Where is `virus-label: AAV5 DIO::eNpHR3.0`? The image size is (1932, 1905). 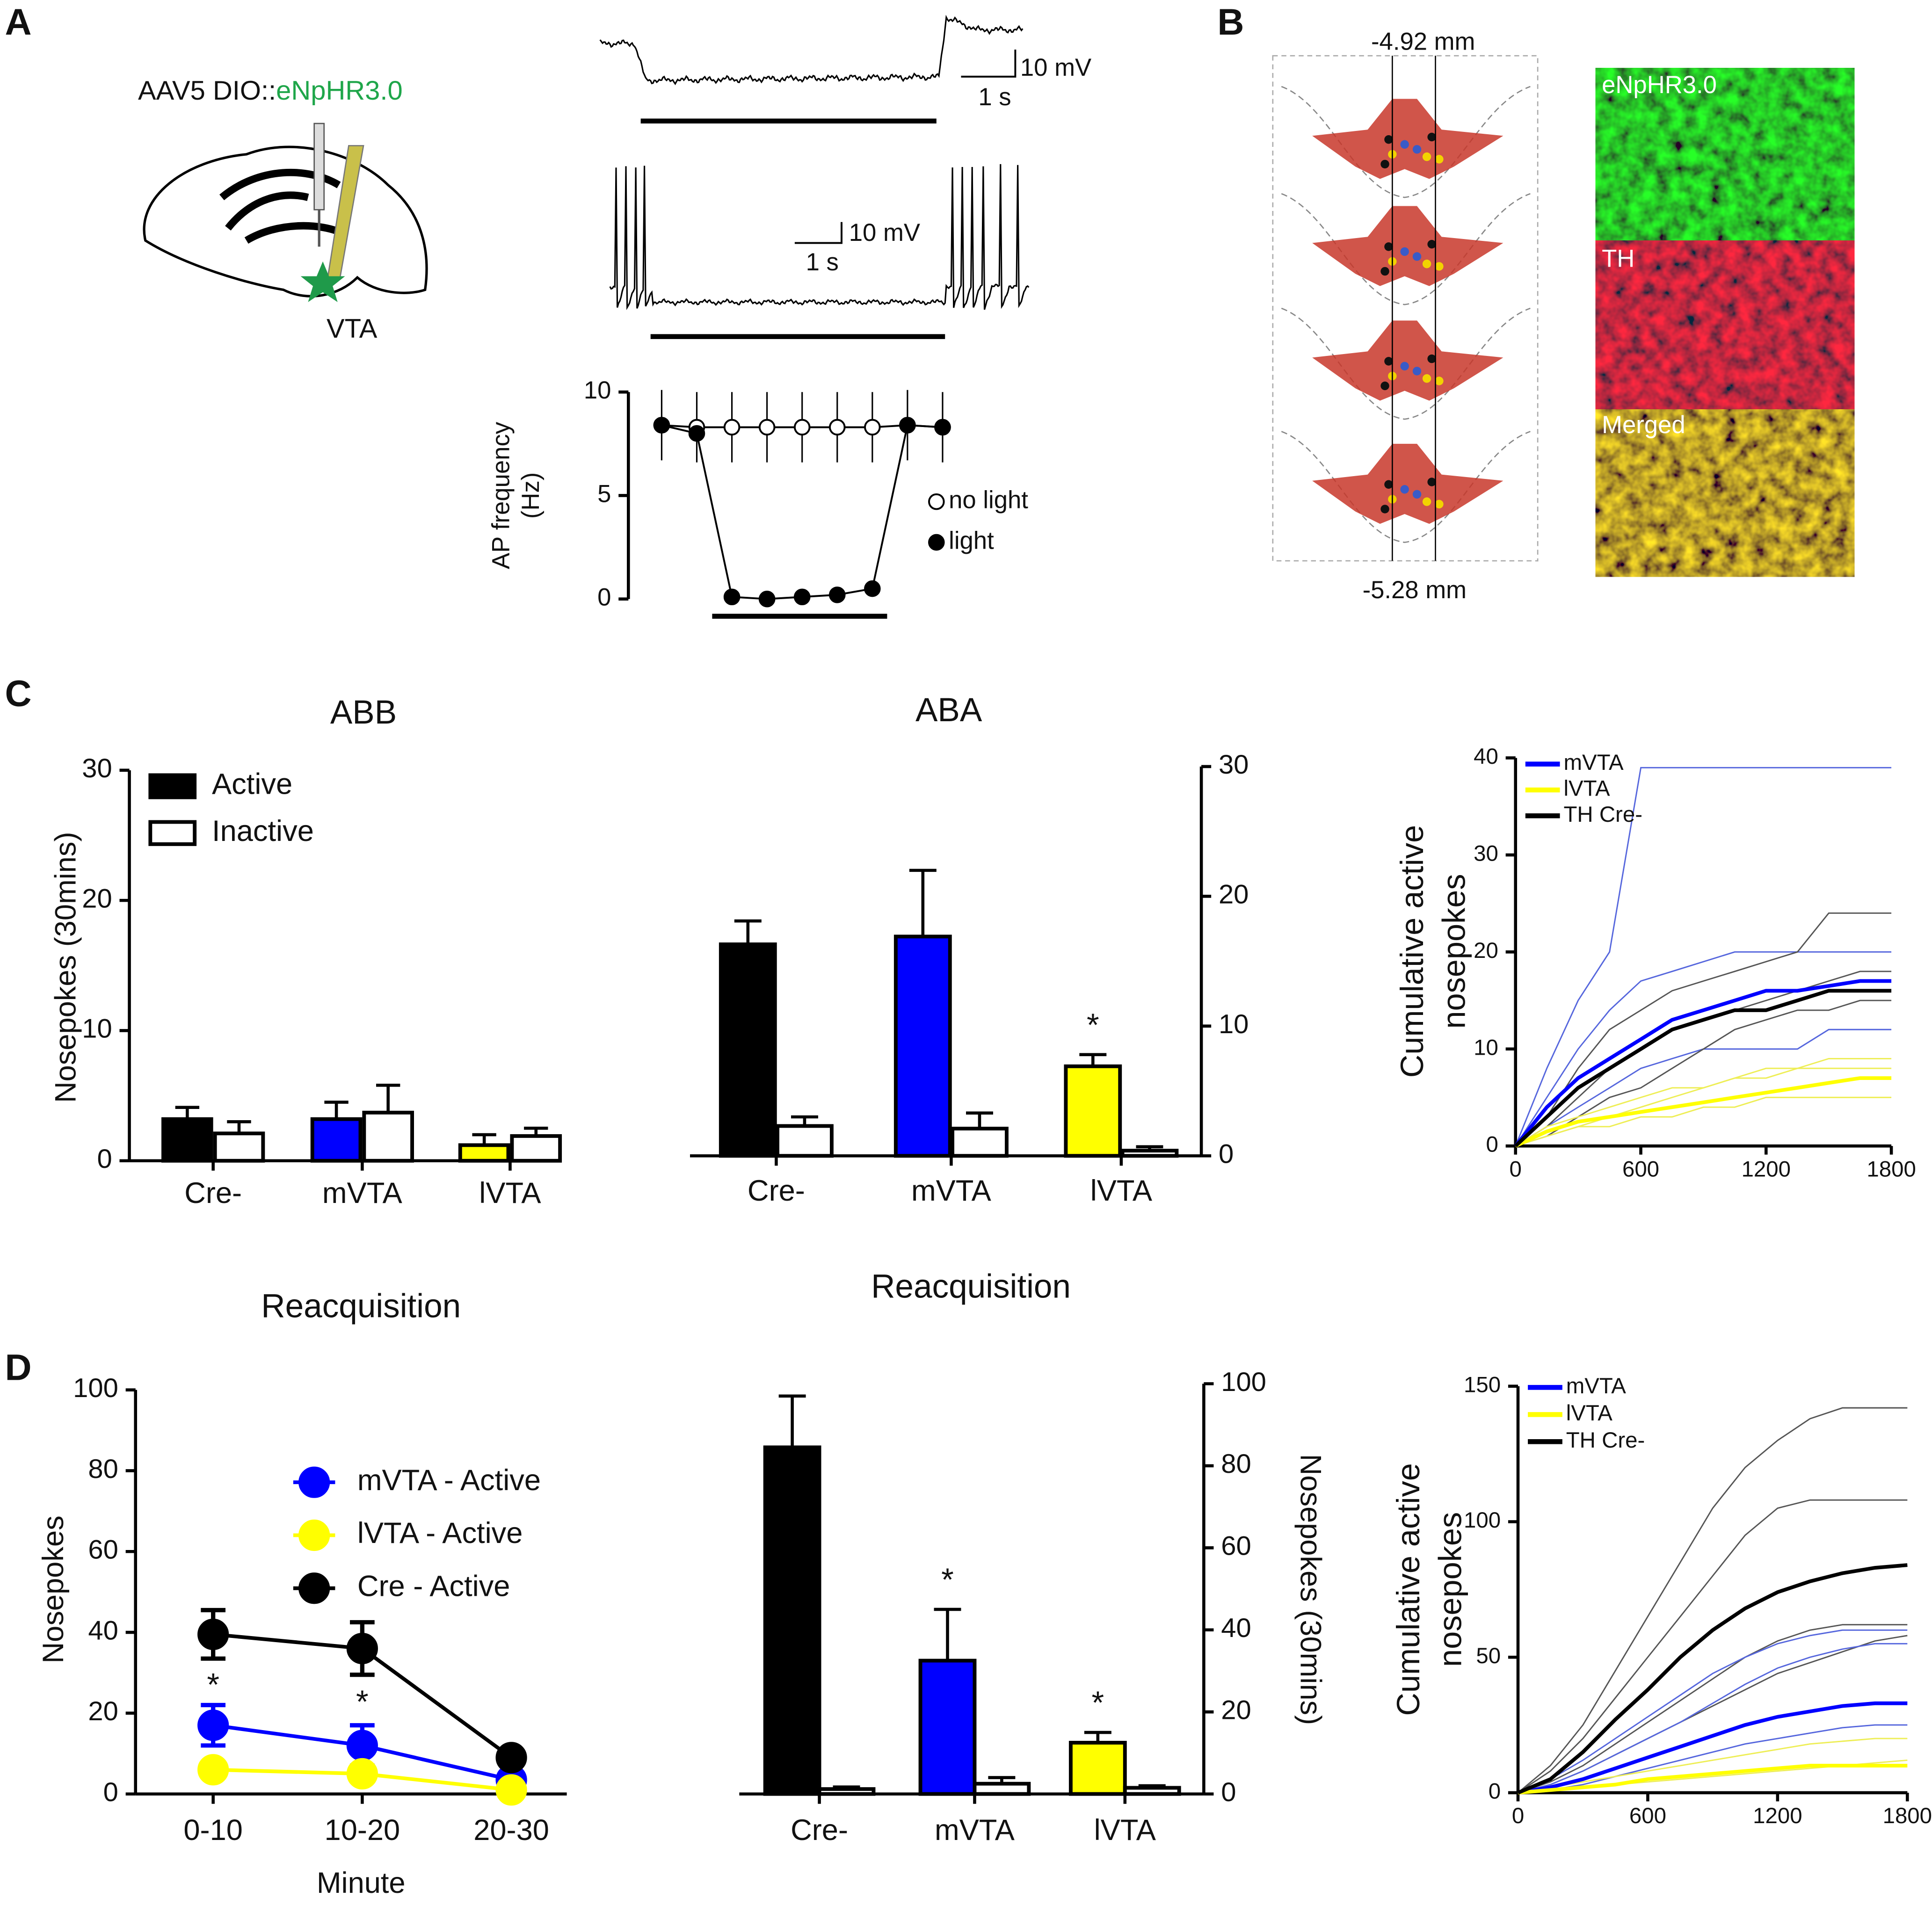
virus-label: AAV5 DIO::eNpHR3.0 is located at coordinates (271, 91).